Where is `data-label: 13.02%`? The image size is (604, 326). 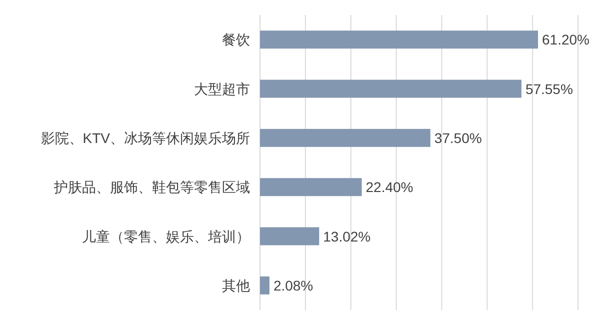 data-label: 13.02% is located at coordinates (347, 236).